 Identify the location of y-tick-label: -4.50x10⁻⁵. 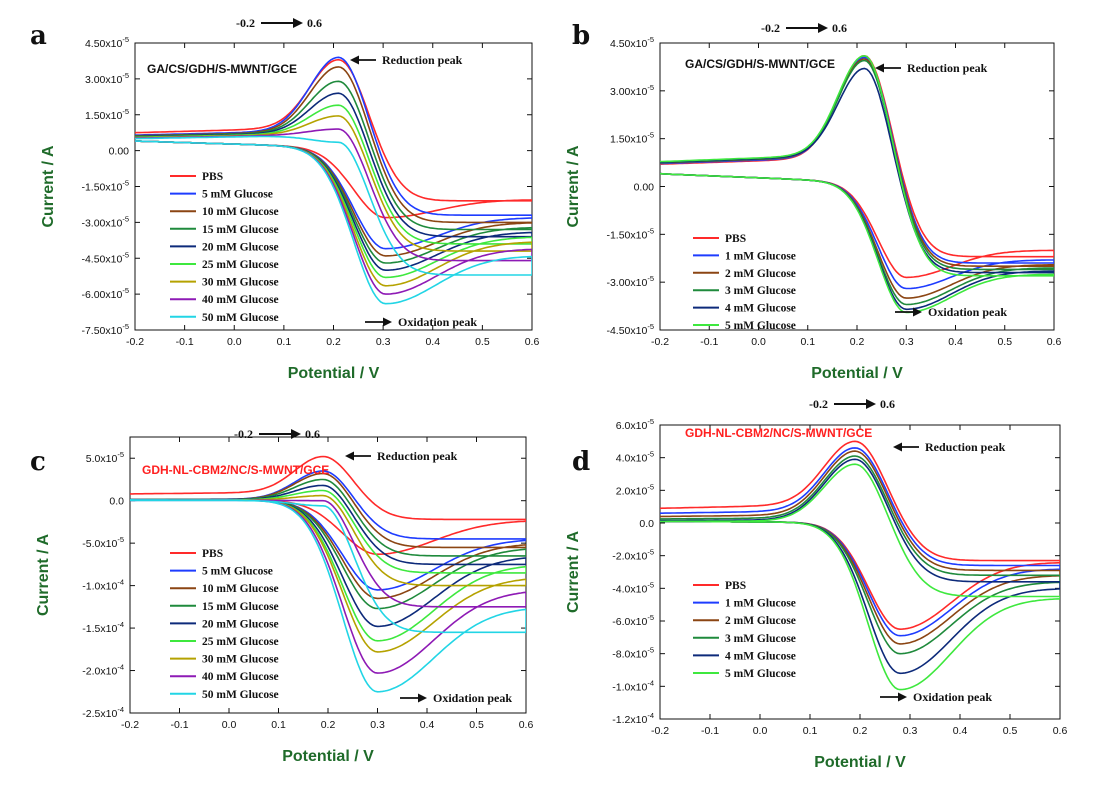
(105, 257).